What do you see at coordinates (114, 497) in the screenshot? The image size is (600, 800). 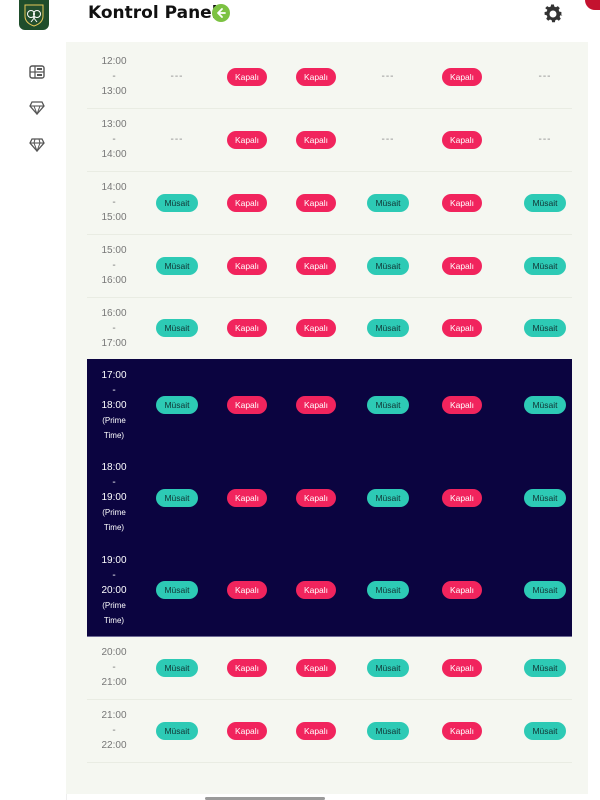 I see `time-end: 19:00` at bounding box center [114, 497].